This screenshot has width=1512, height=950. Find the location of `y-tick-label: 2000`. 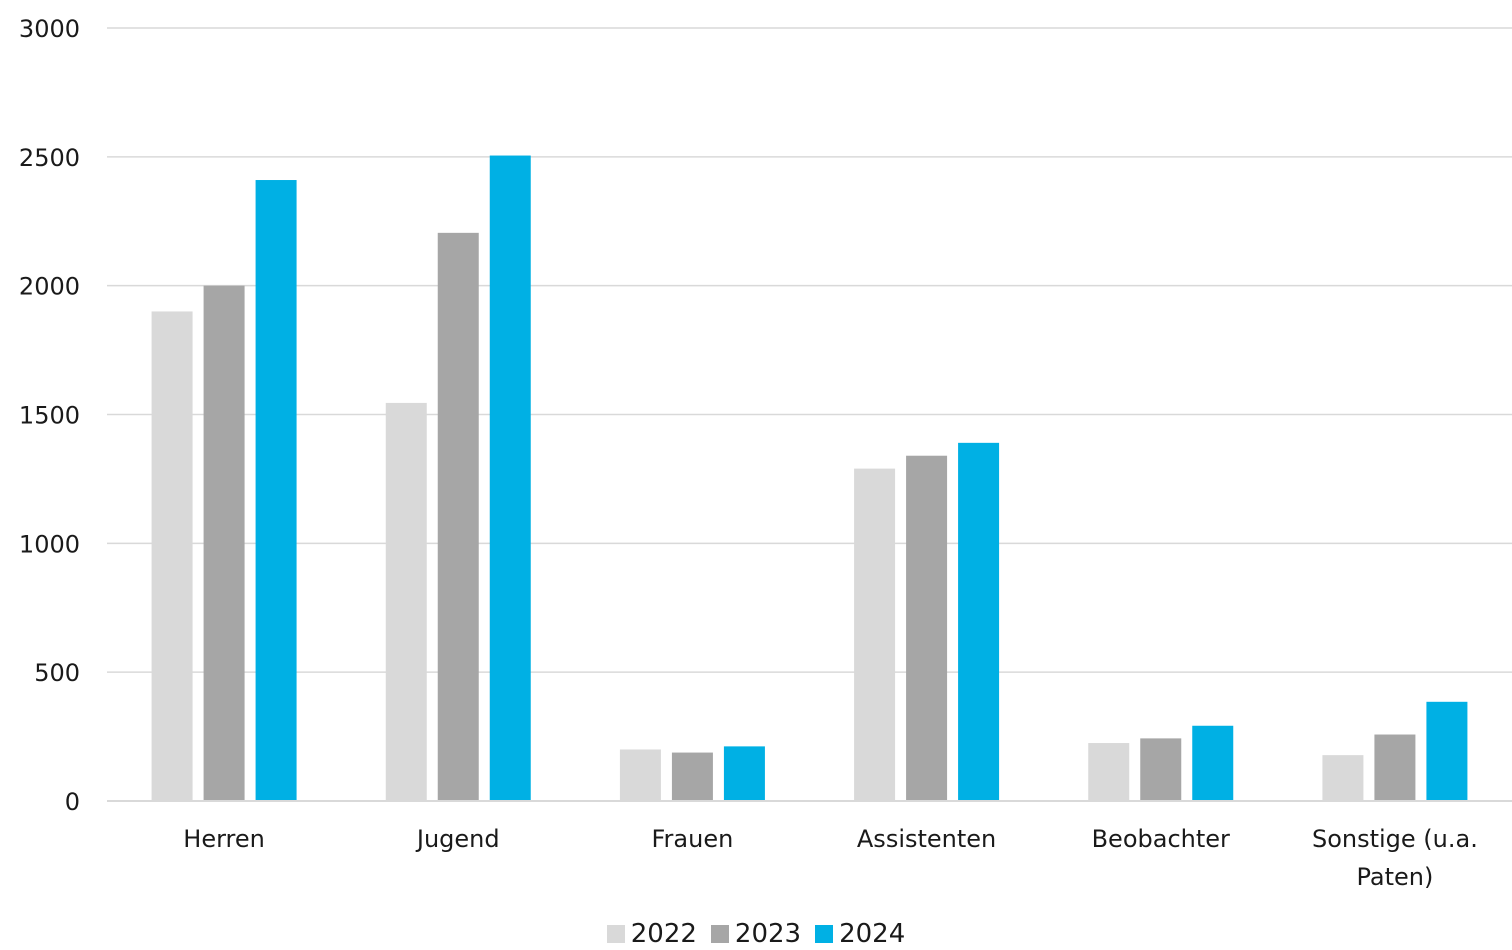

y-tick-label: 2000 is located at coordinates (49, 287).